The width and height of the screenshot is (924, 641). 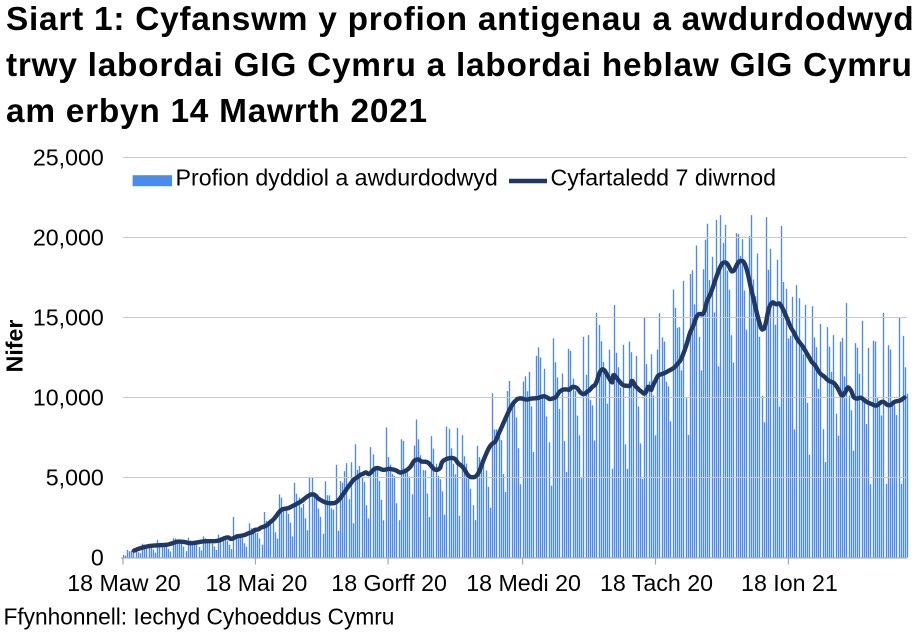 What do you see at coordinates (337, 177) in the screenshot?
I see `svg-text: Profion dyddiol a awdurdodwyd` at bounding box center [337, 177].